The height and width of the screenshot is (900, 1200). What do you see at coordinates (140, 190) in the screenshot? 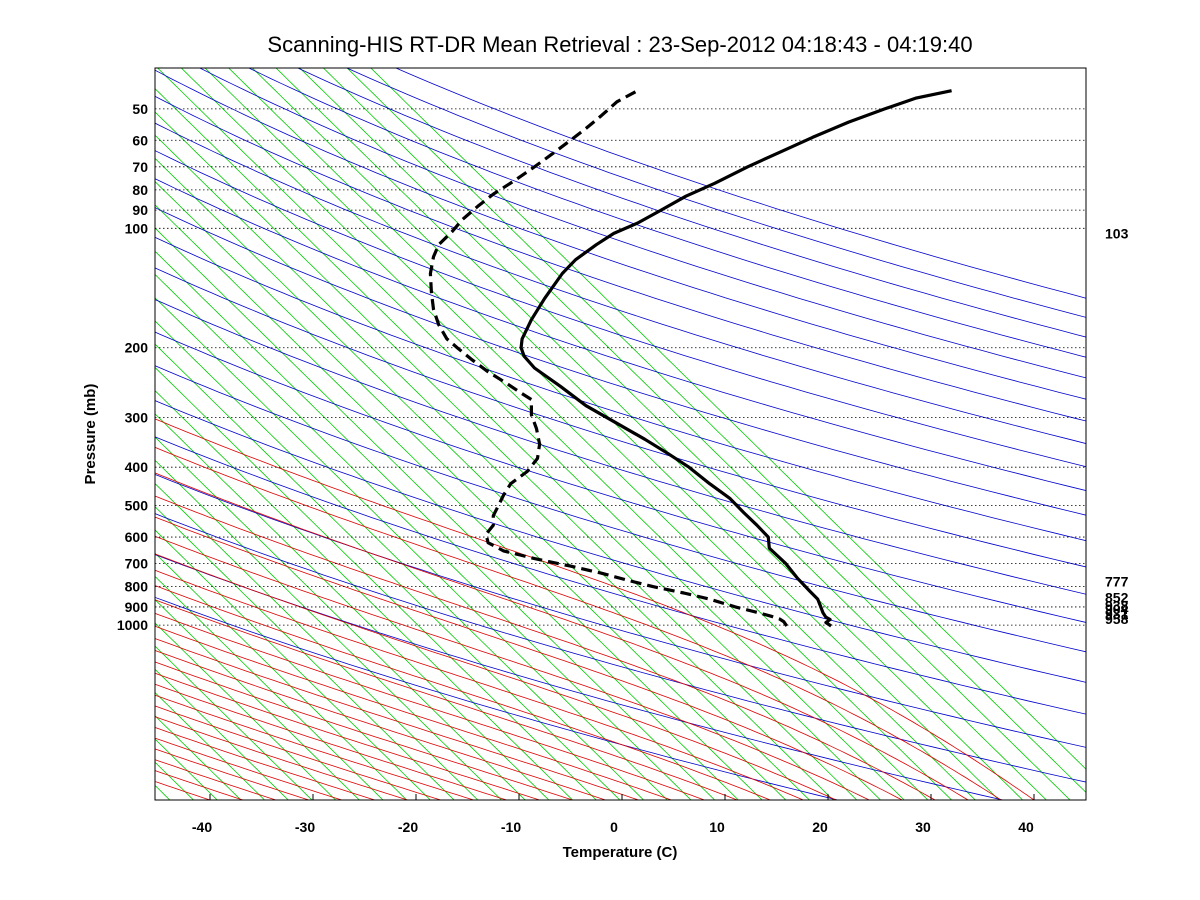
I see `y-tick-label: 80` at bounding box center [140, 190].